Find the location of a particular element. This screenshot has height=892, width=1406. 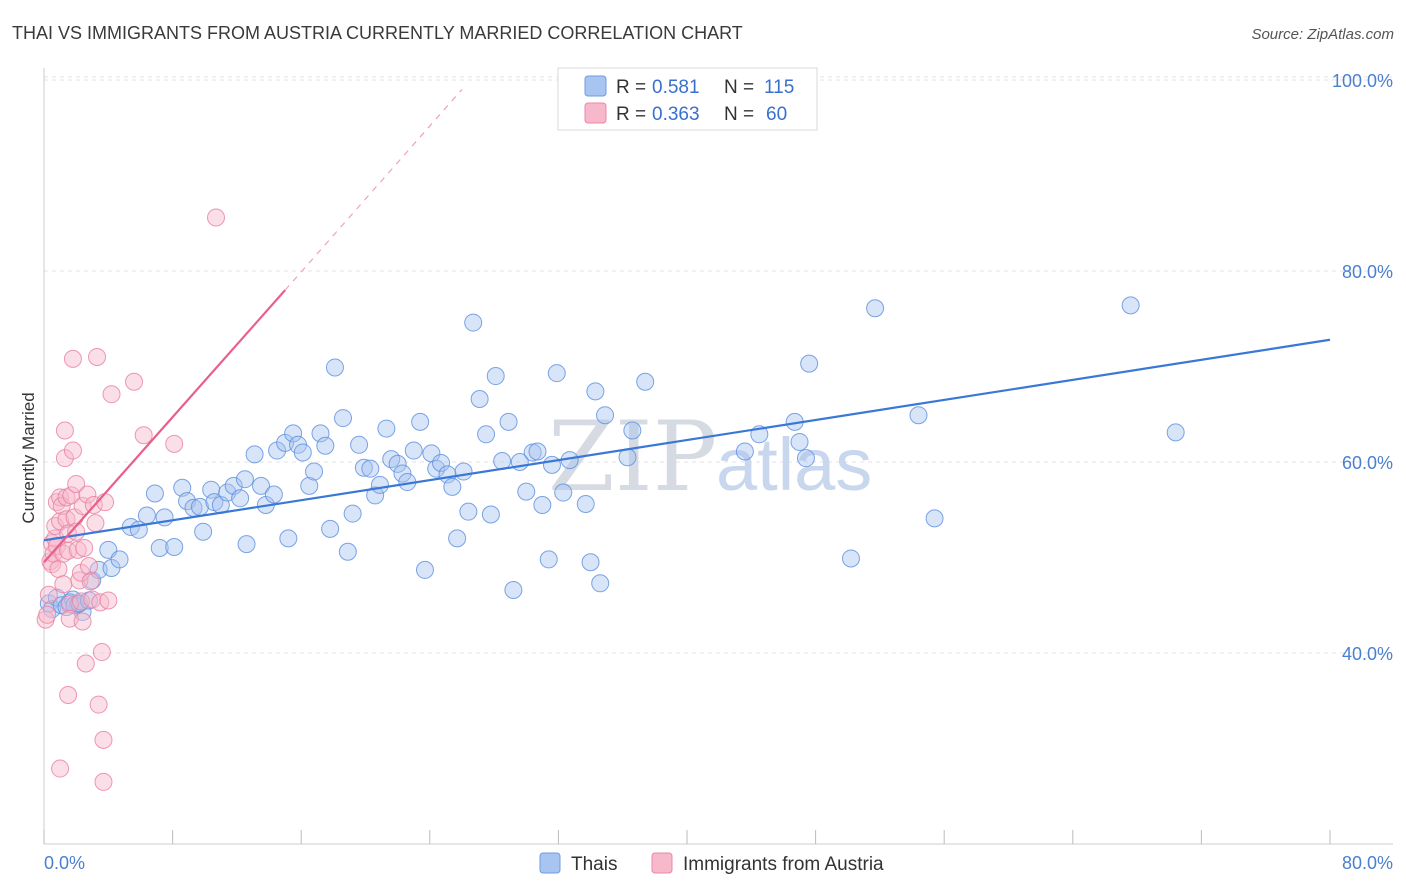

legend-swatch-austria is located at coordinates (595, 113).